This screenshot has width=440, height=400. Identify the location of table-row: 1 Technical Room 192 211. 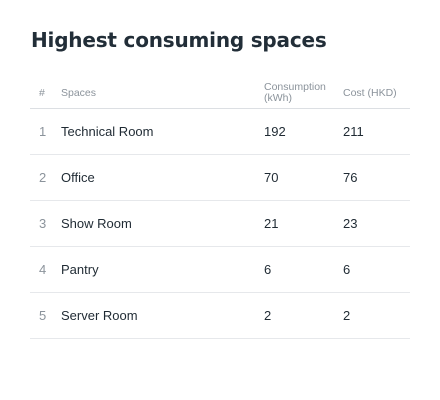
(220, 132).